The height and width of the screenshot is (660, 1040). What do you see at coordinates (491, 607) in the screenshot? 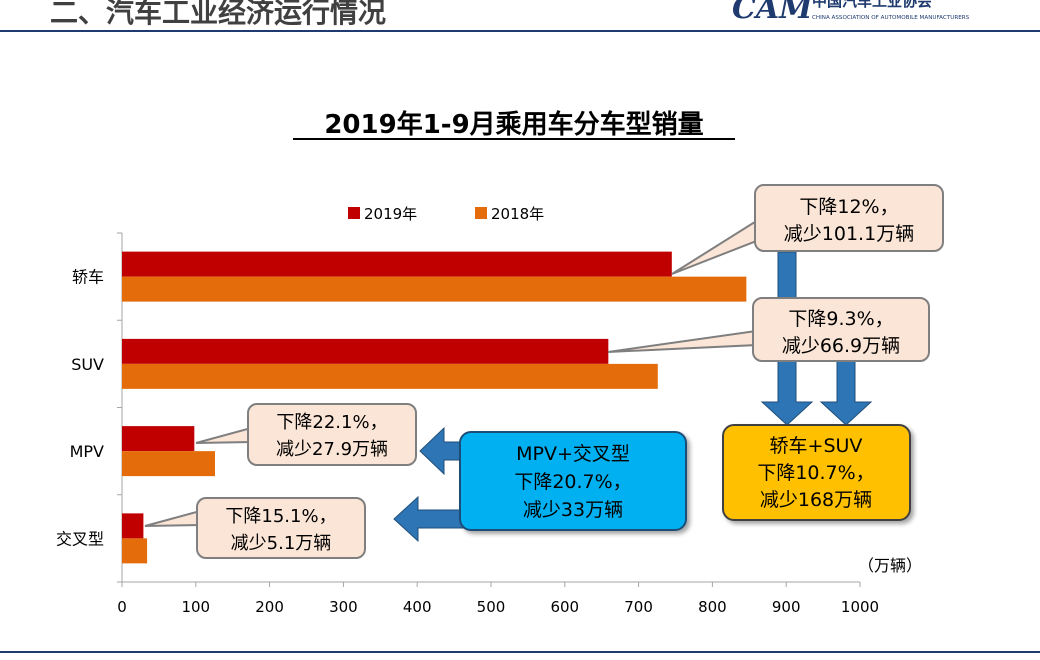
I see `x-tick-label-5: 500` at bounding box center [491, 607].